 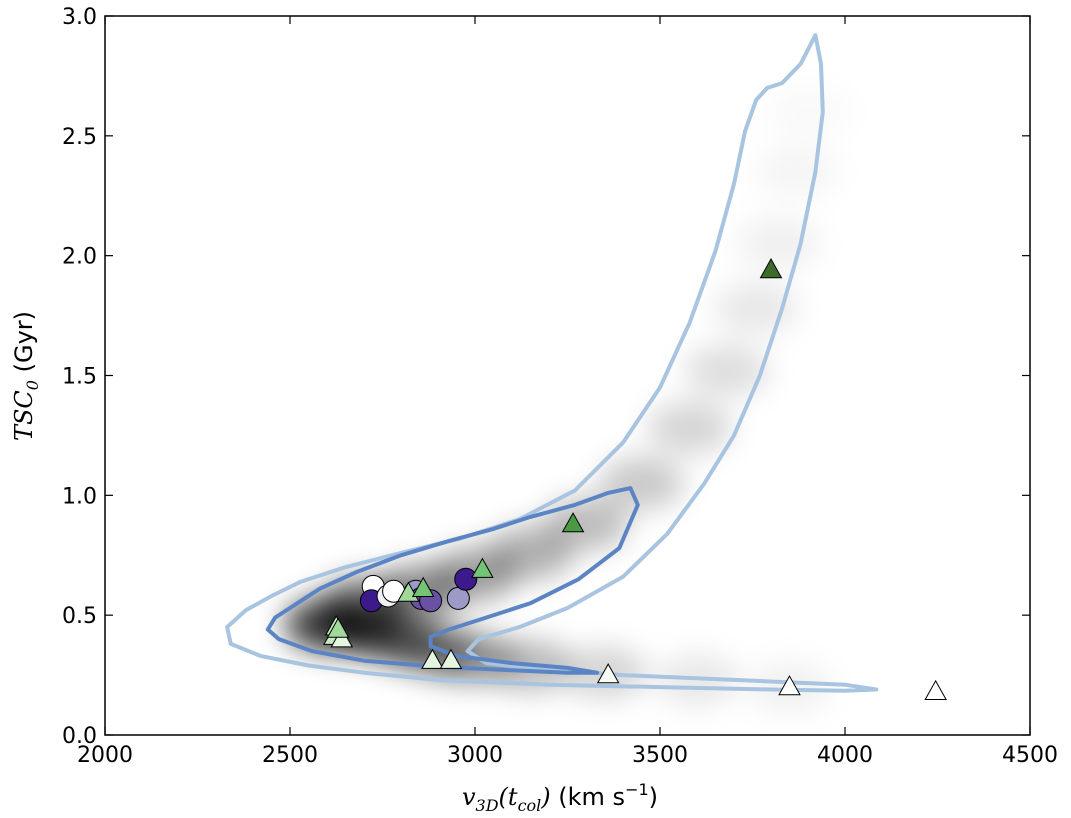 What do you see at coordinates (466, 579) in the screenshot?
I see `circle-point` at bounding box center [466, 579].